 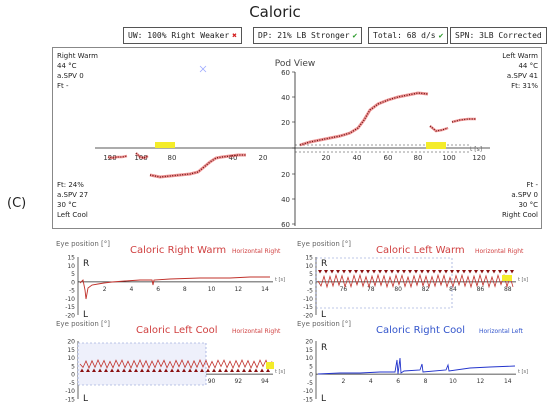 I want to click on right-cool-label: Right Cool, so click(x=519, y=215).